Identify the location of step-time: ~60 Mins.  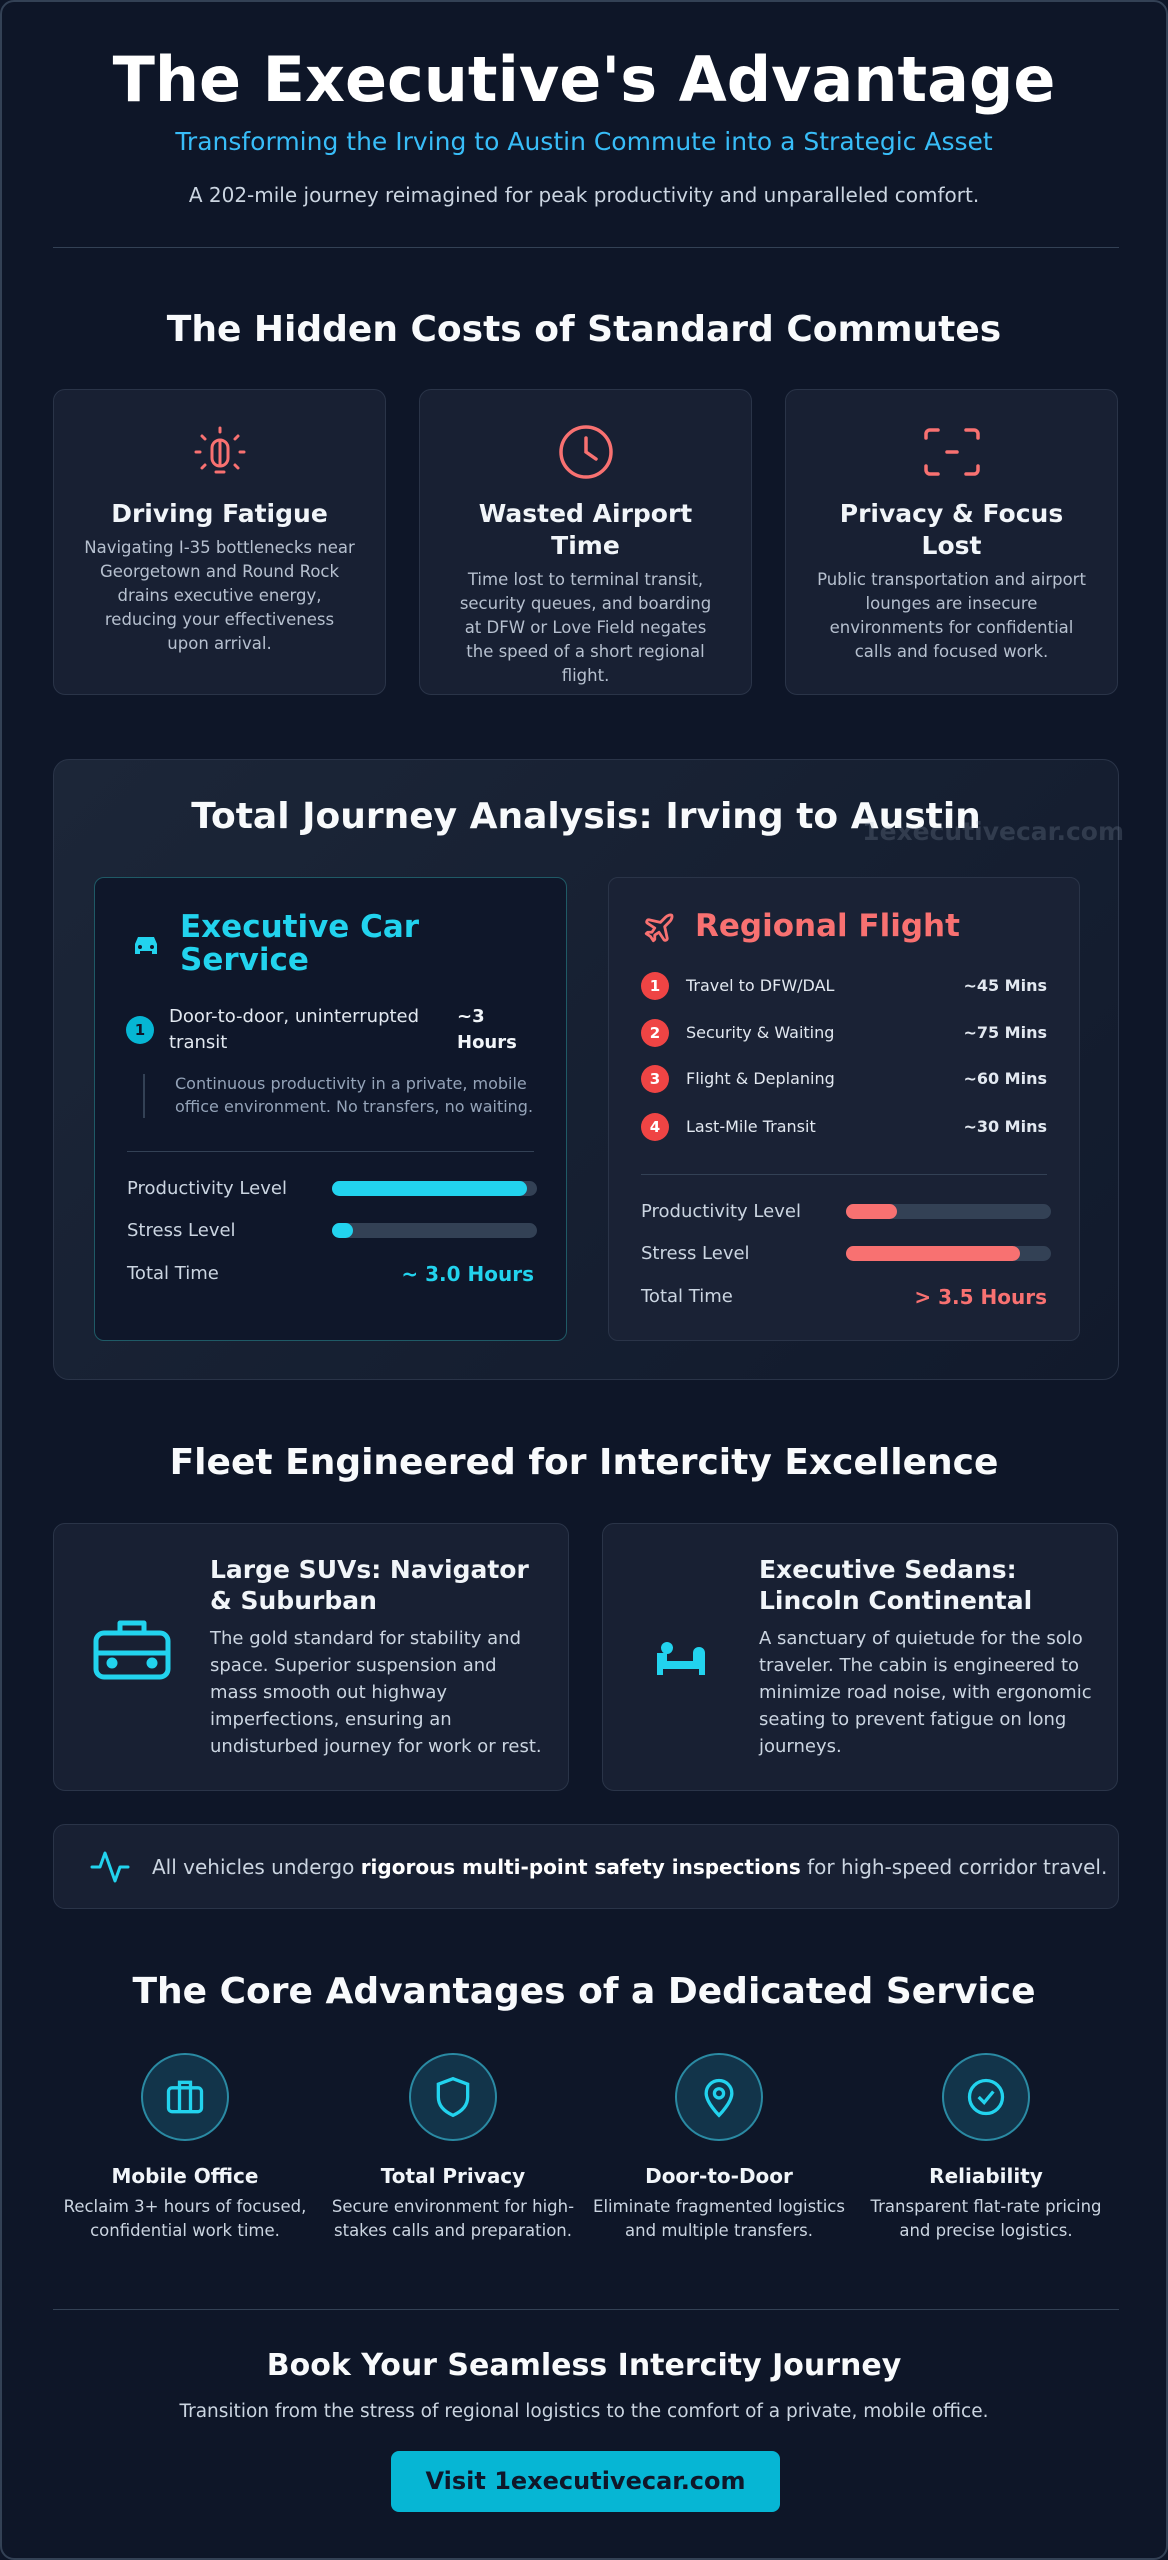
(1005, 1078).